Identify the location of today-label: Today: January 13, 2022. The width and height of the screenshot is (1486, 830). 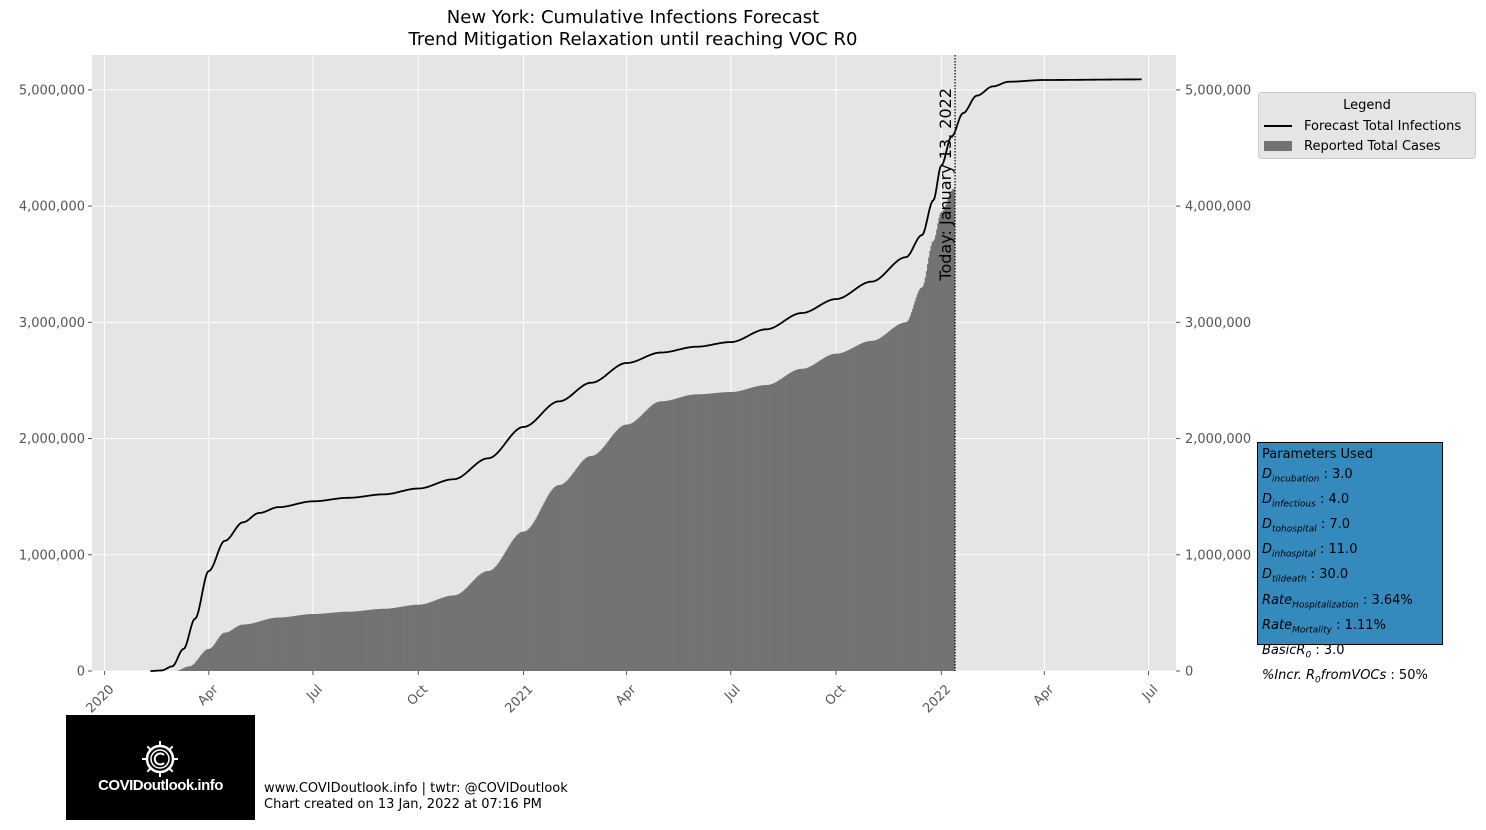
(945, 185).